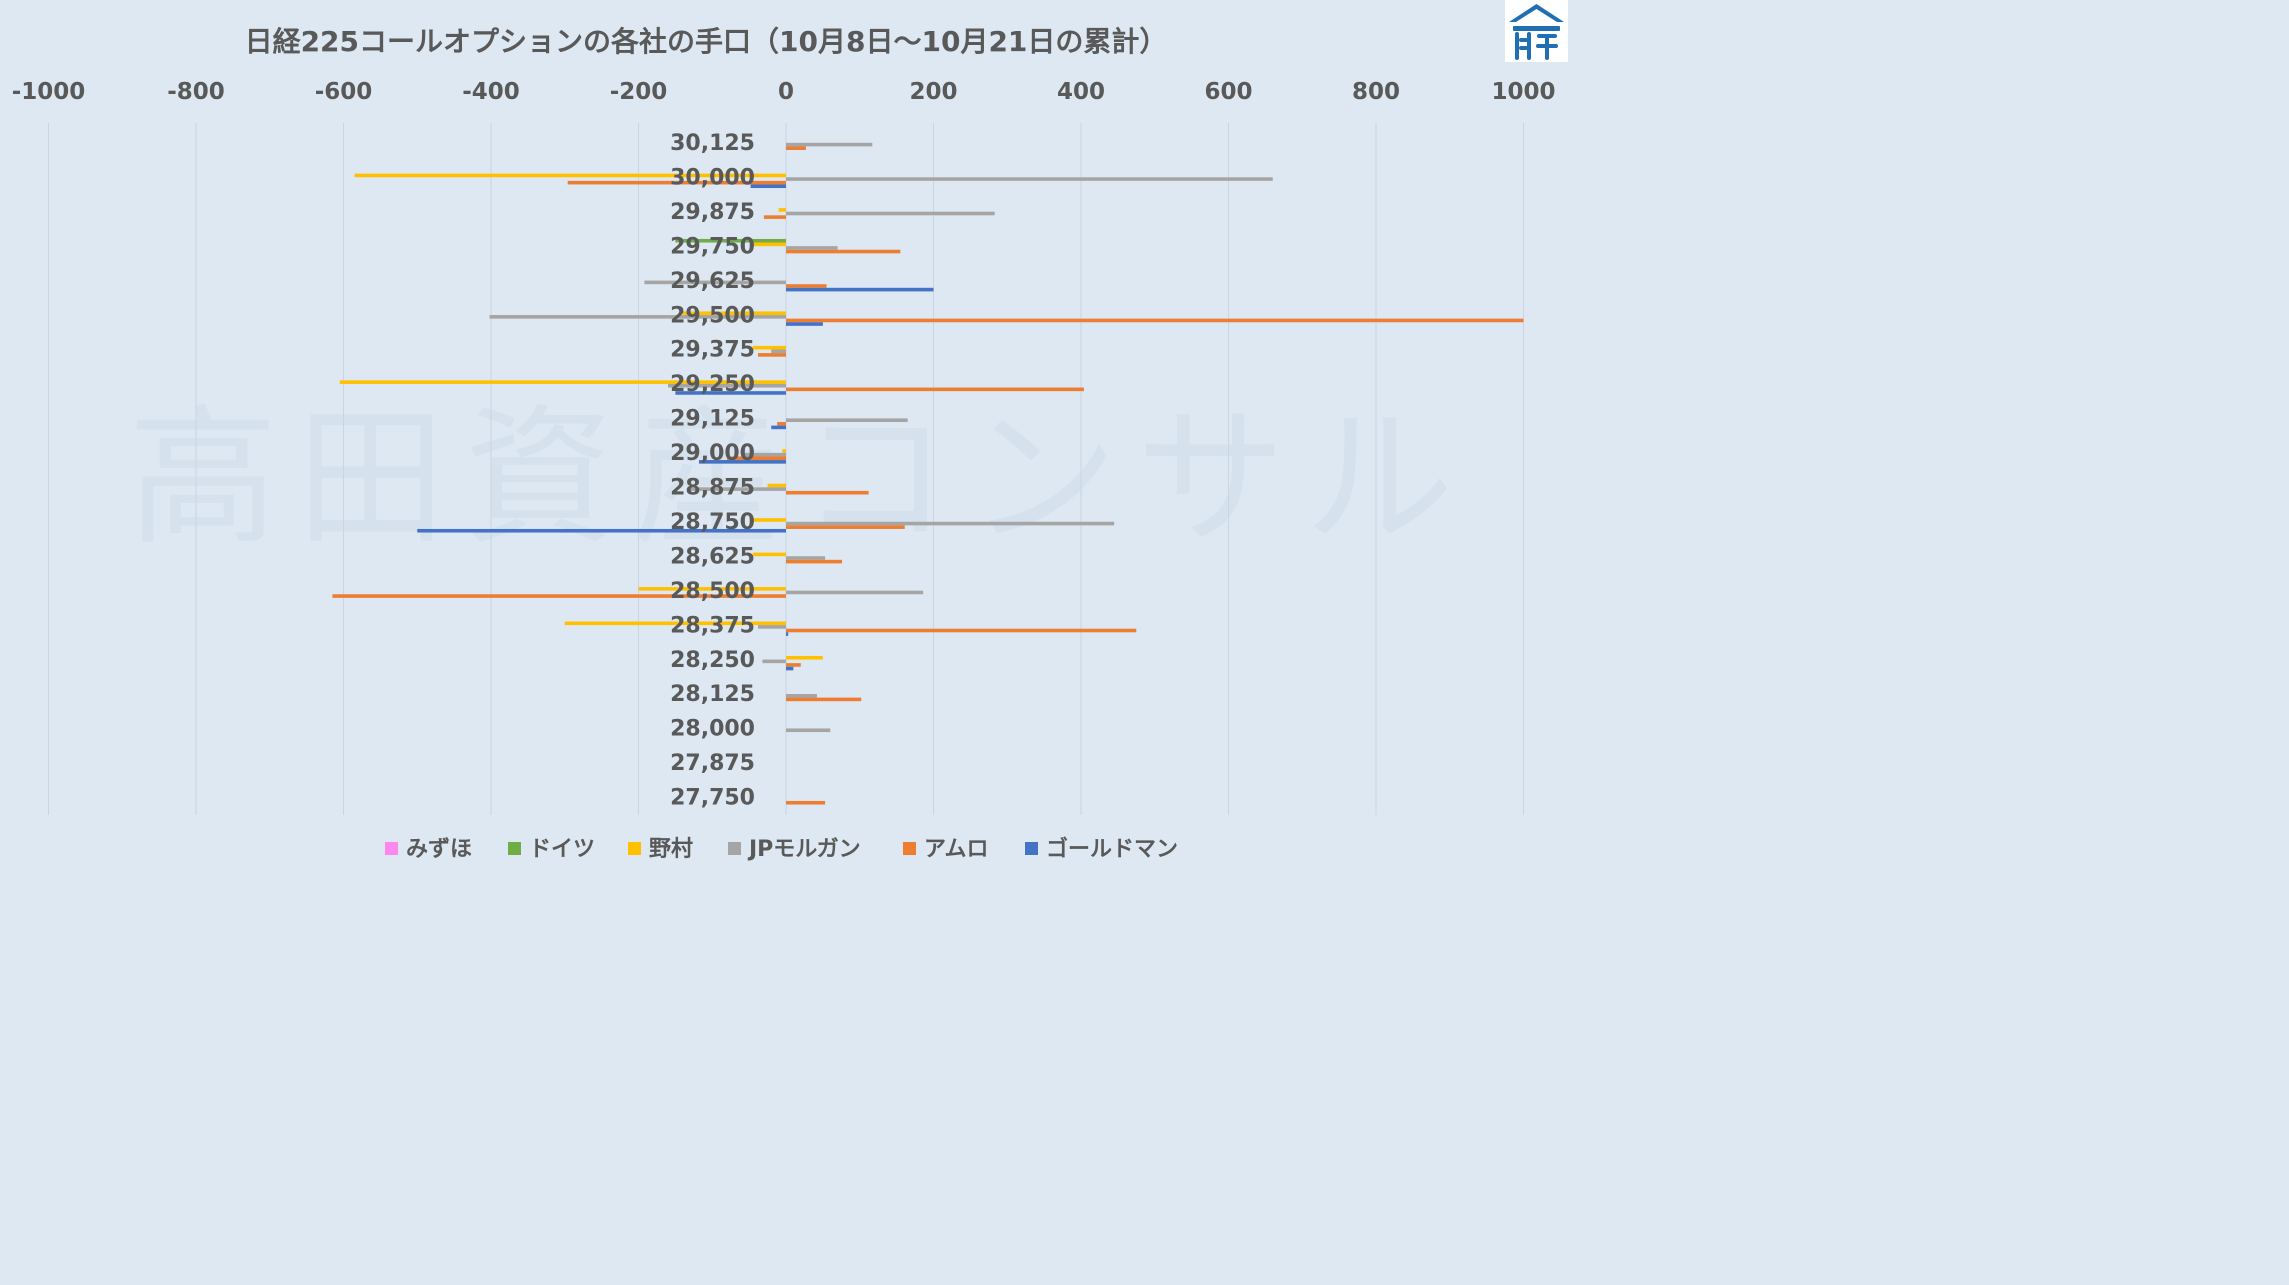 This screenshot has height=1285, width=2289. I want to click on category-label: 30,125, so click(712, 143).